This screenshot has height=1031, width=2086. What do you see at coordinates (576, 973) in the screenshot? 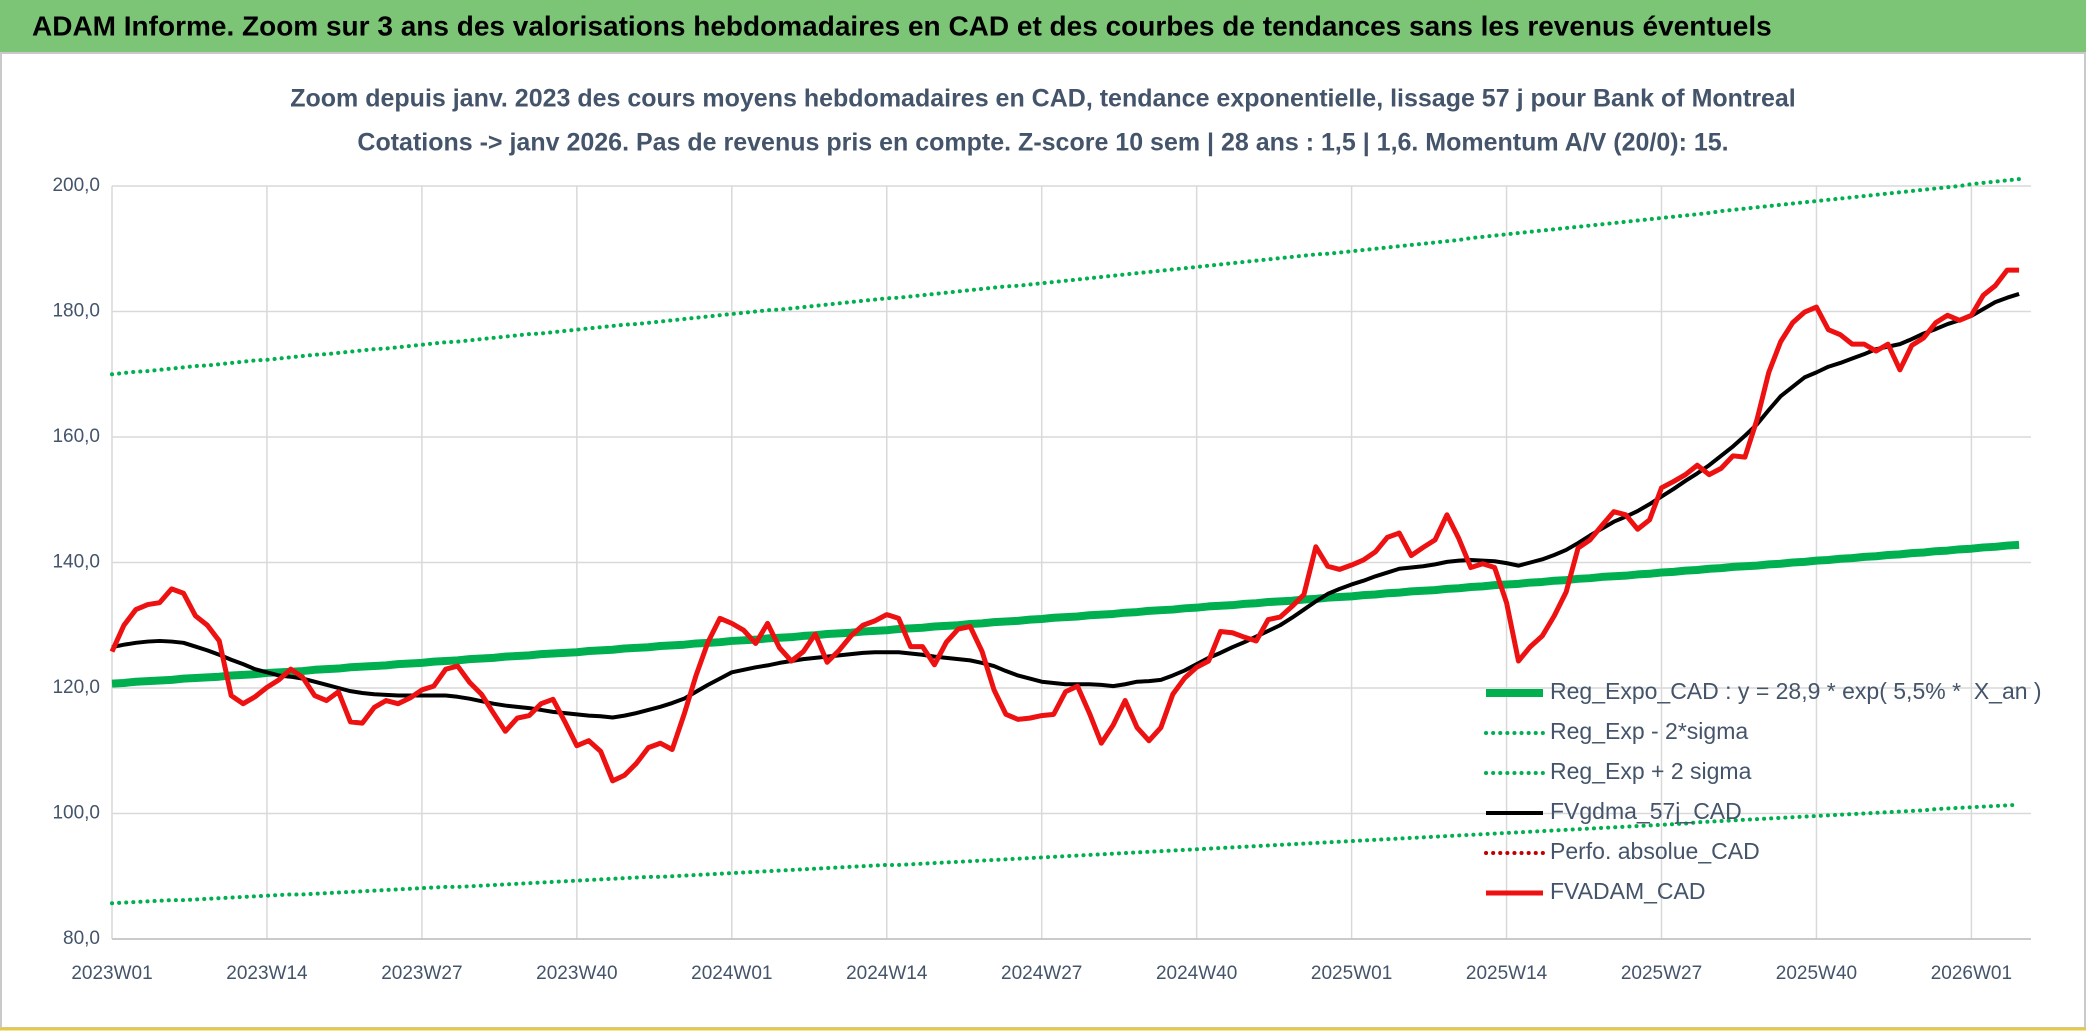
I see `x-tick-label: 2023W40` at bounding box center [576, 973].